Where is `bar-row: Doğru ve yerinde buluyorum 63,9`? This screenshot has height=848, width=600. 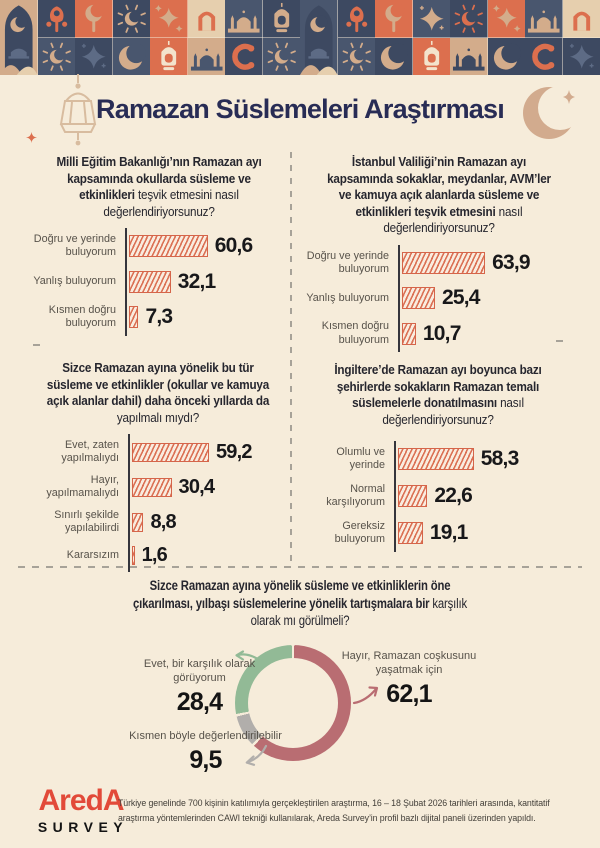 bar-row: Doğru ve yerinde buluyorum 63,9 is located at coordinates (439, 263).